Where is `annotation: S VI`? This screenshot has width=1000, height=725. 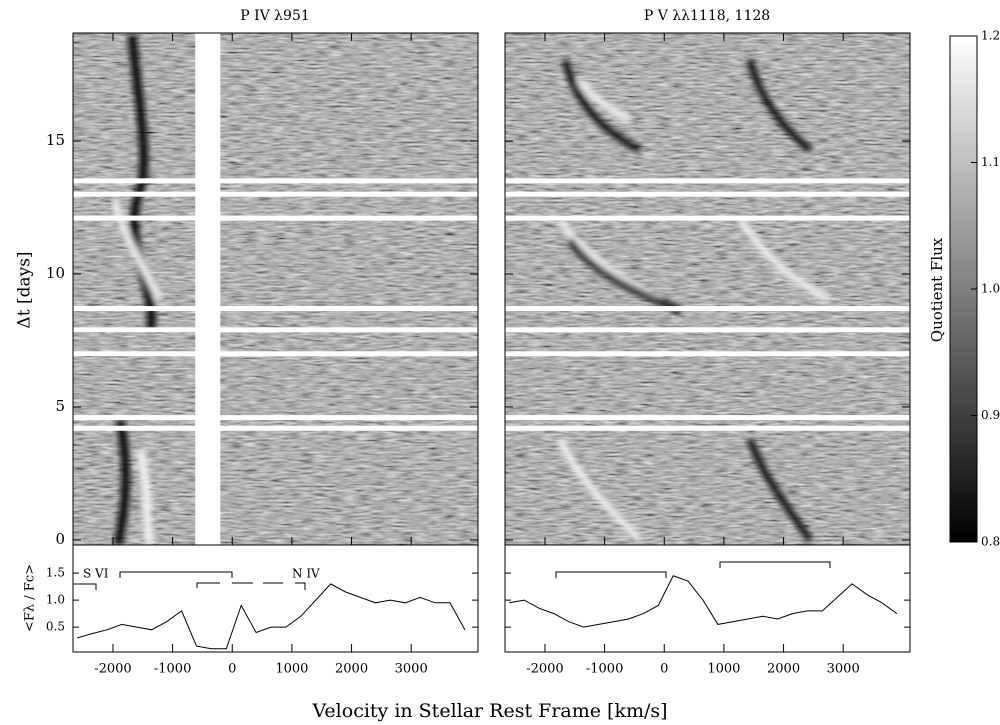
annotation: S VI is located at coordinates (96, 574).